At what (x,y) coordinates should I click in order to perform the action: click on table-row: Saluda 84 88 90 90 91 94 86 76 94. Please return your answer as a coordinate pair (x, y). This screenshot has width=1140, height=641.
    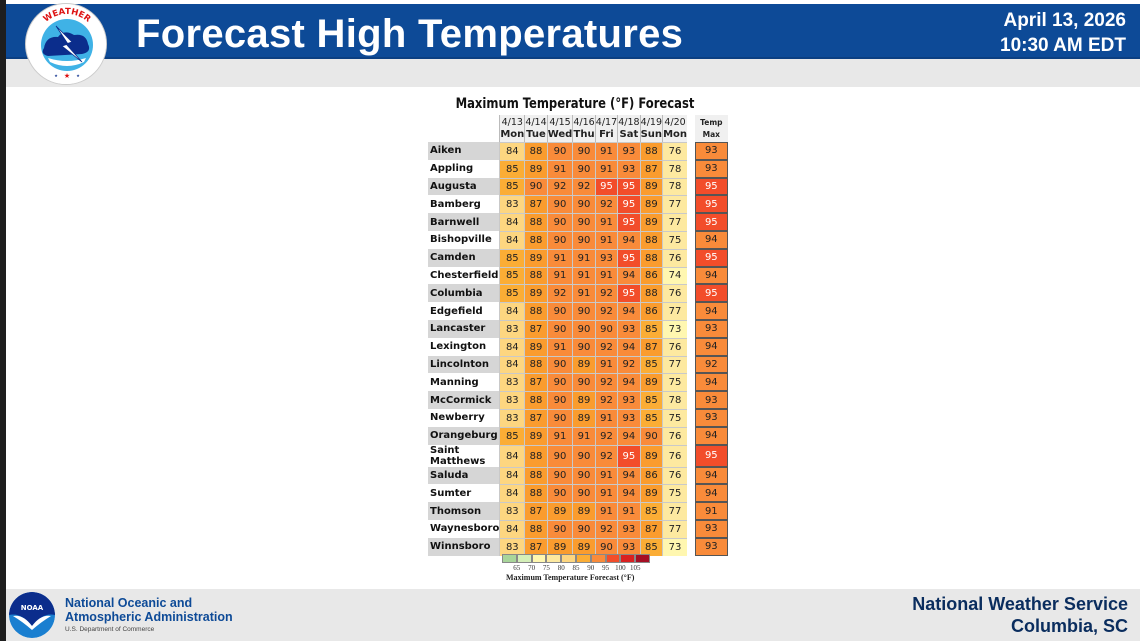
    Looking at the image, I should click on (578, 475).